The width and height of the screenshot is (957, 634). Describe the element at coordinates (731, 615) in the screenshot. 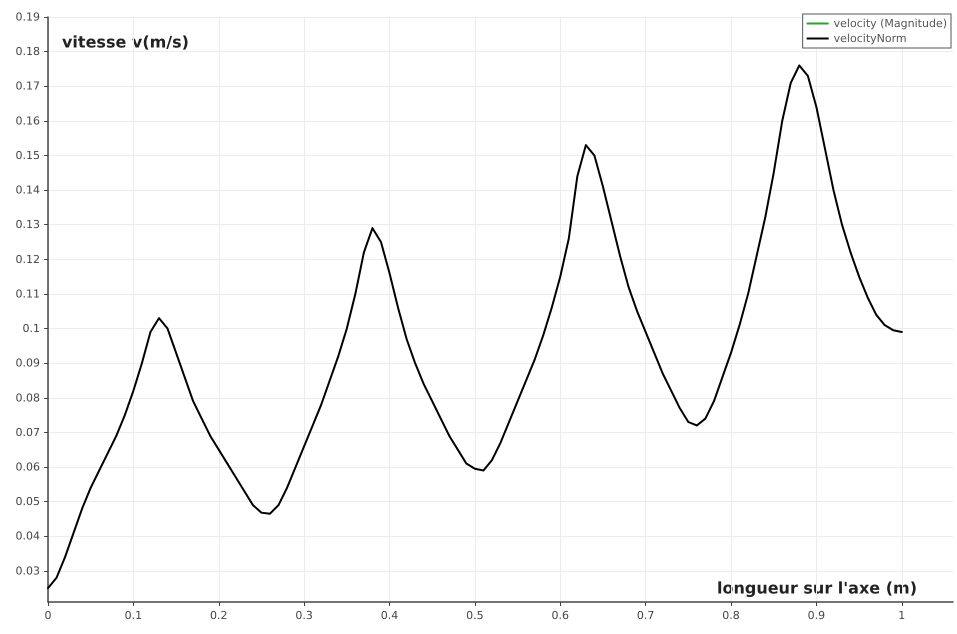

I see `x-tick-label: 0.8` at that location.